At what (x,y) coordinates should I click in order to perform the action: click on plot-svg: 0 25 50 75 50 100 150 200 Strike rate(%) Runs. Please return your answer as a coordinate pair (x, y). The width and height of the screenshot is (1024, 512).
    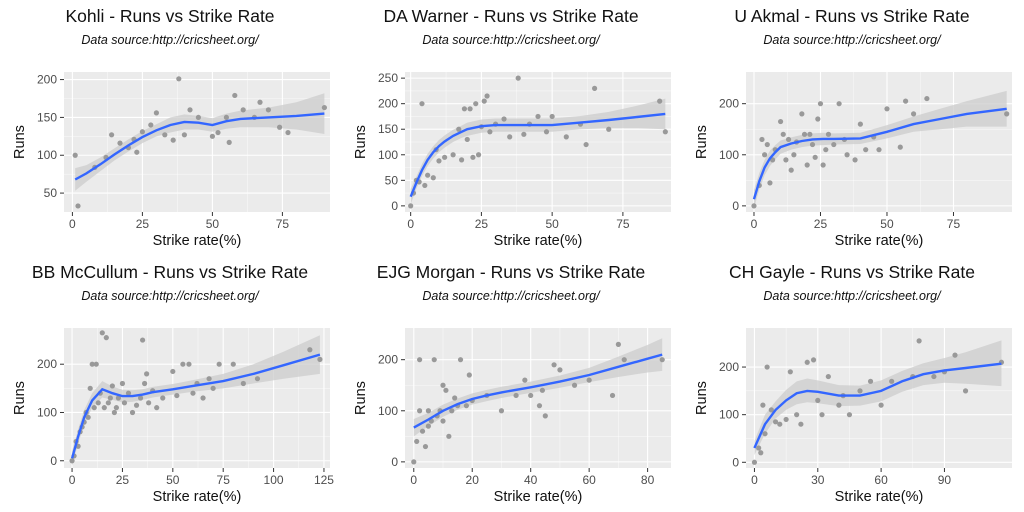
    Looking at the image, I should click on (171, 160).